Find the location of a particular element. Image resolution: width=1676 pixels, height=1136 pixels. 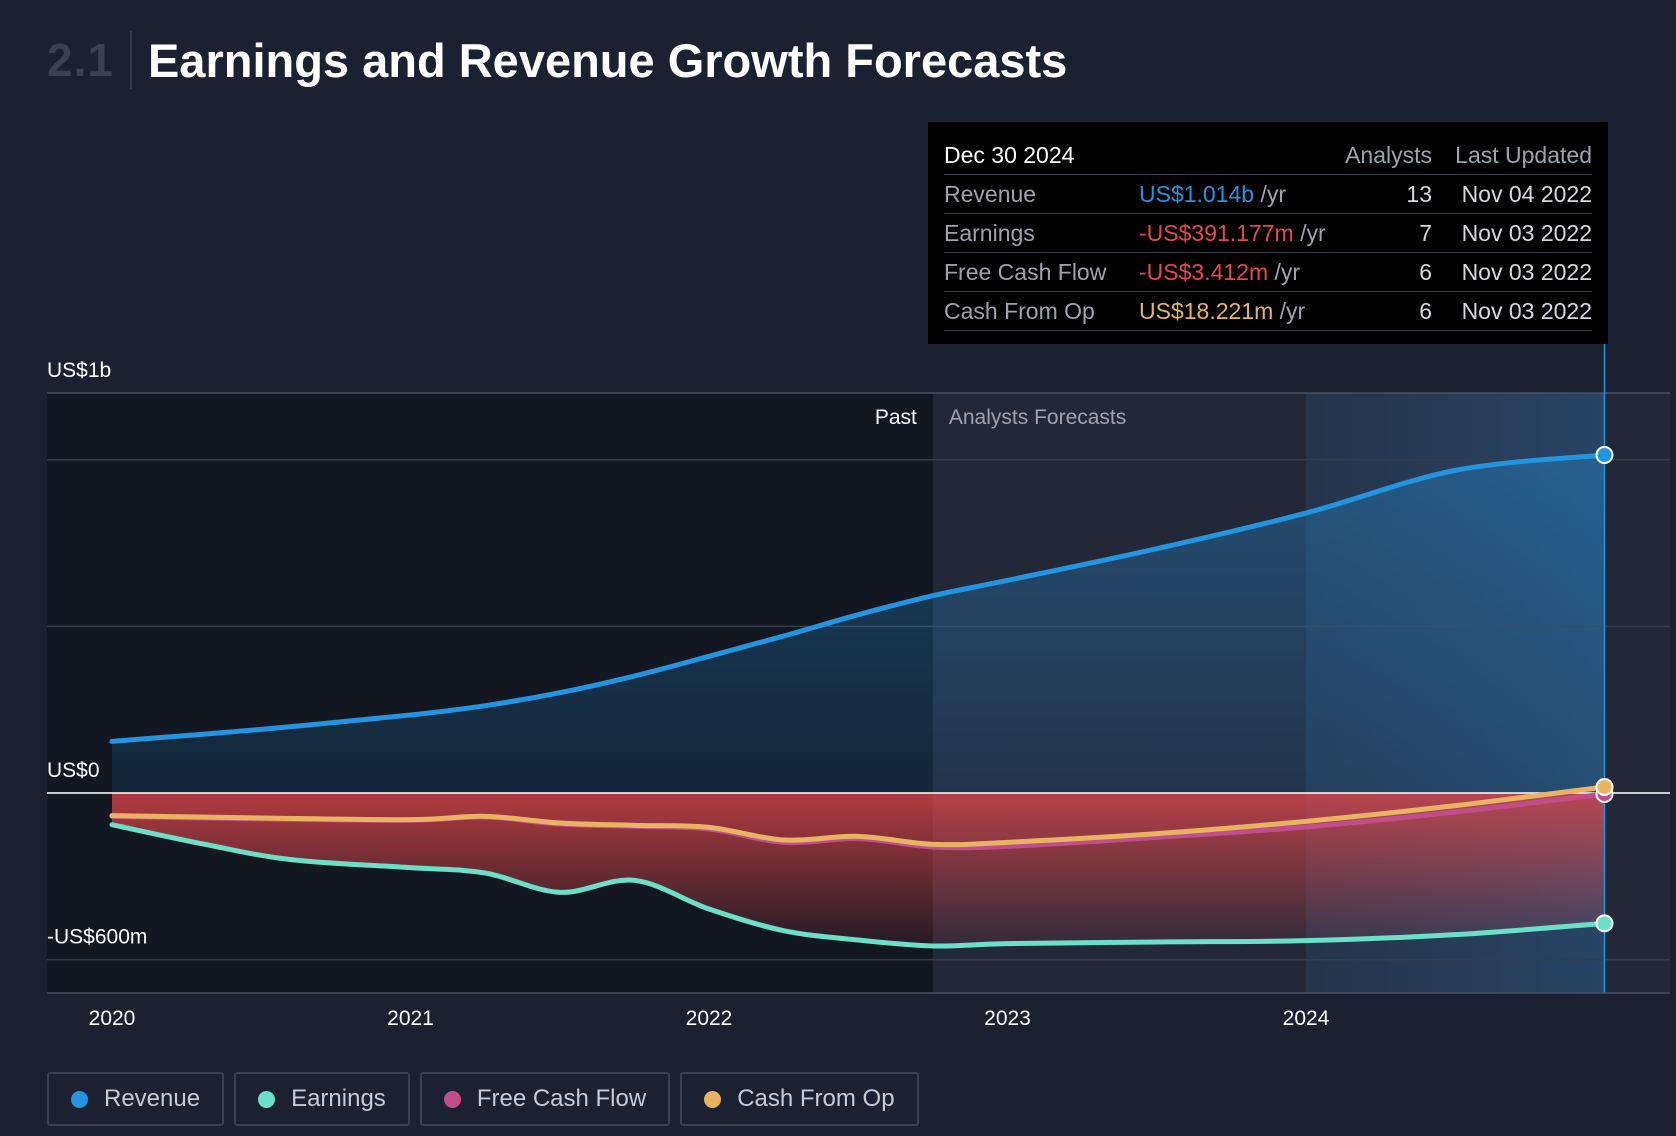

section-number: 2.1 is located at coordinates (80, 60).